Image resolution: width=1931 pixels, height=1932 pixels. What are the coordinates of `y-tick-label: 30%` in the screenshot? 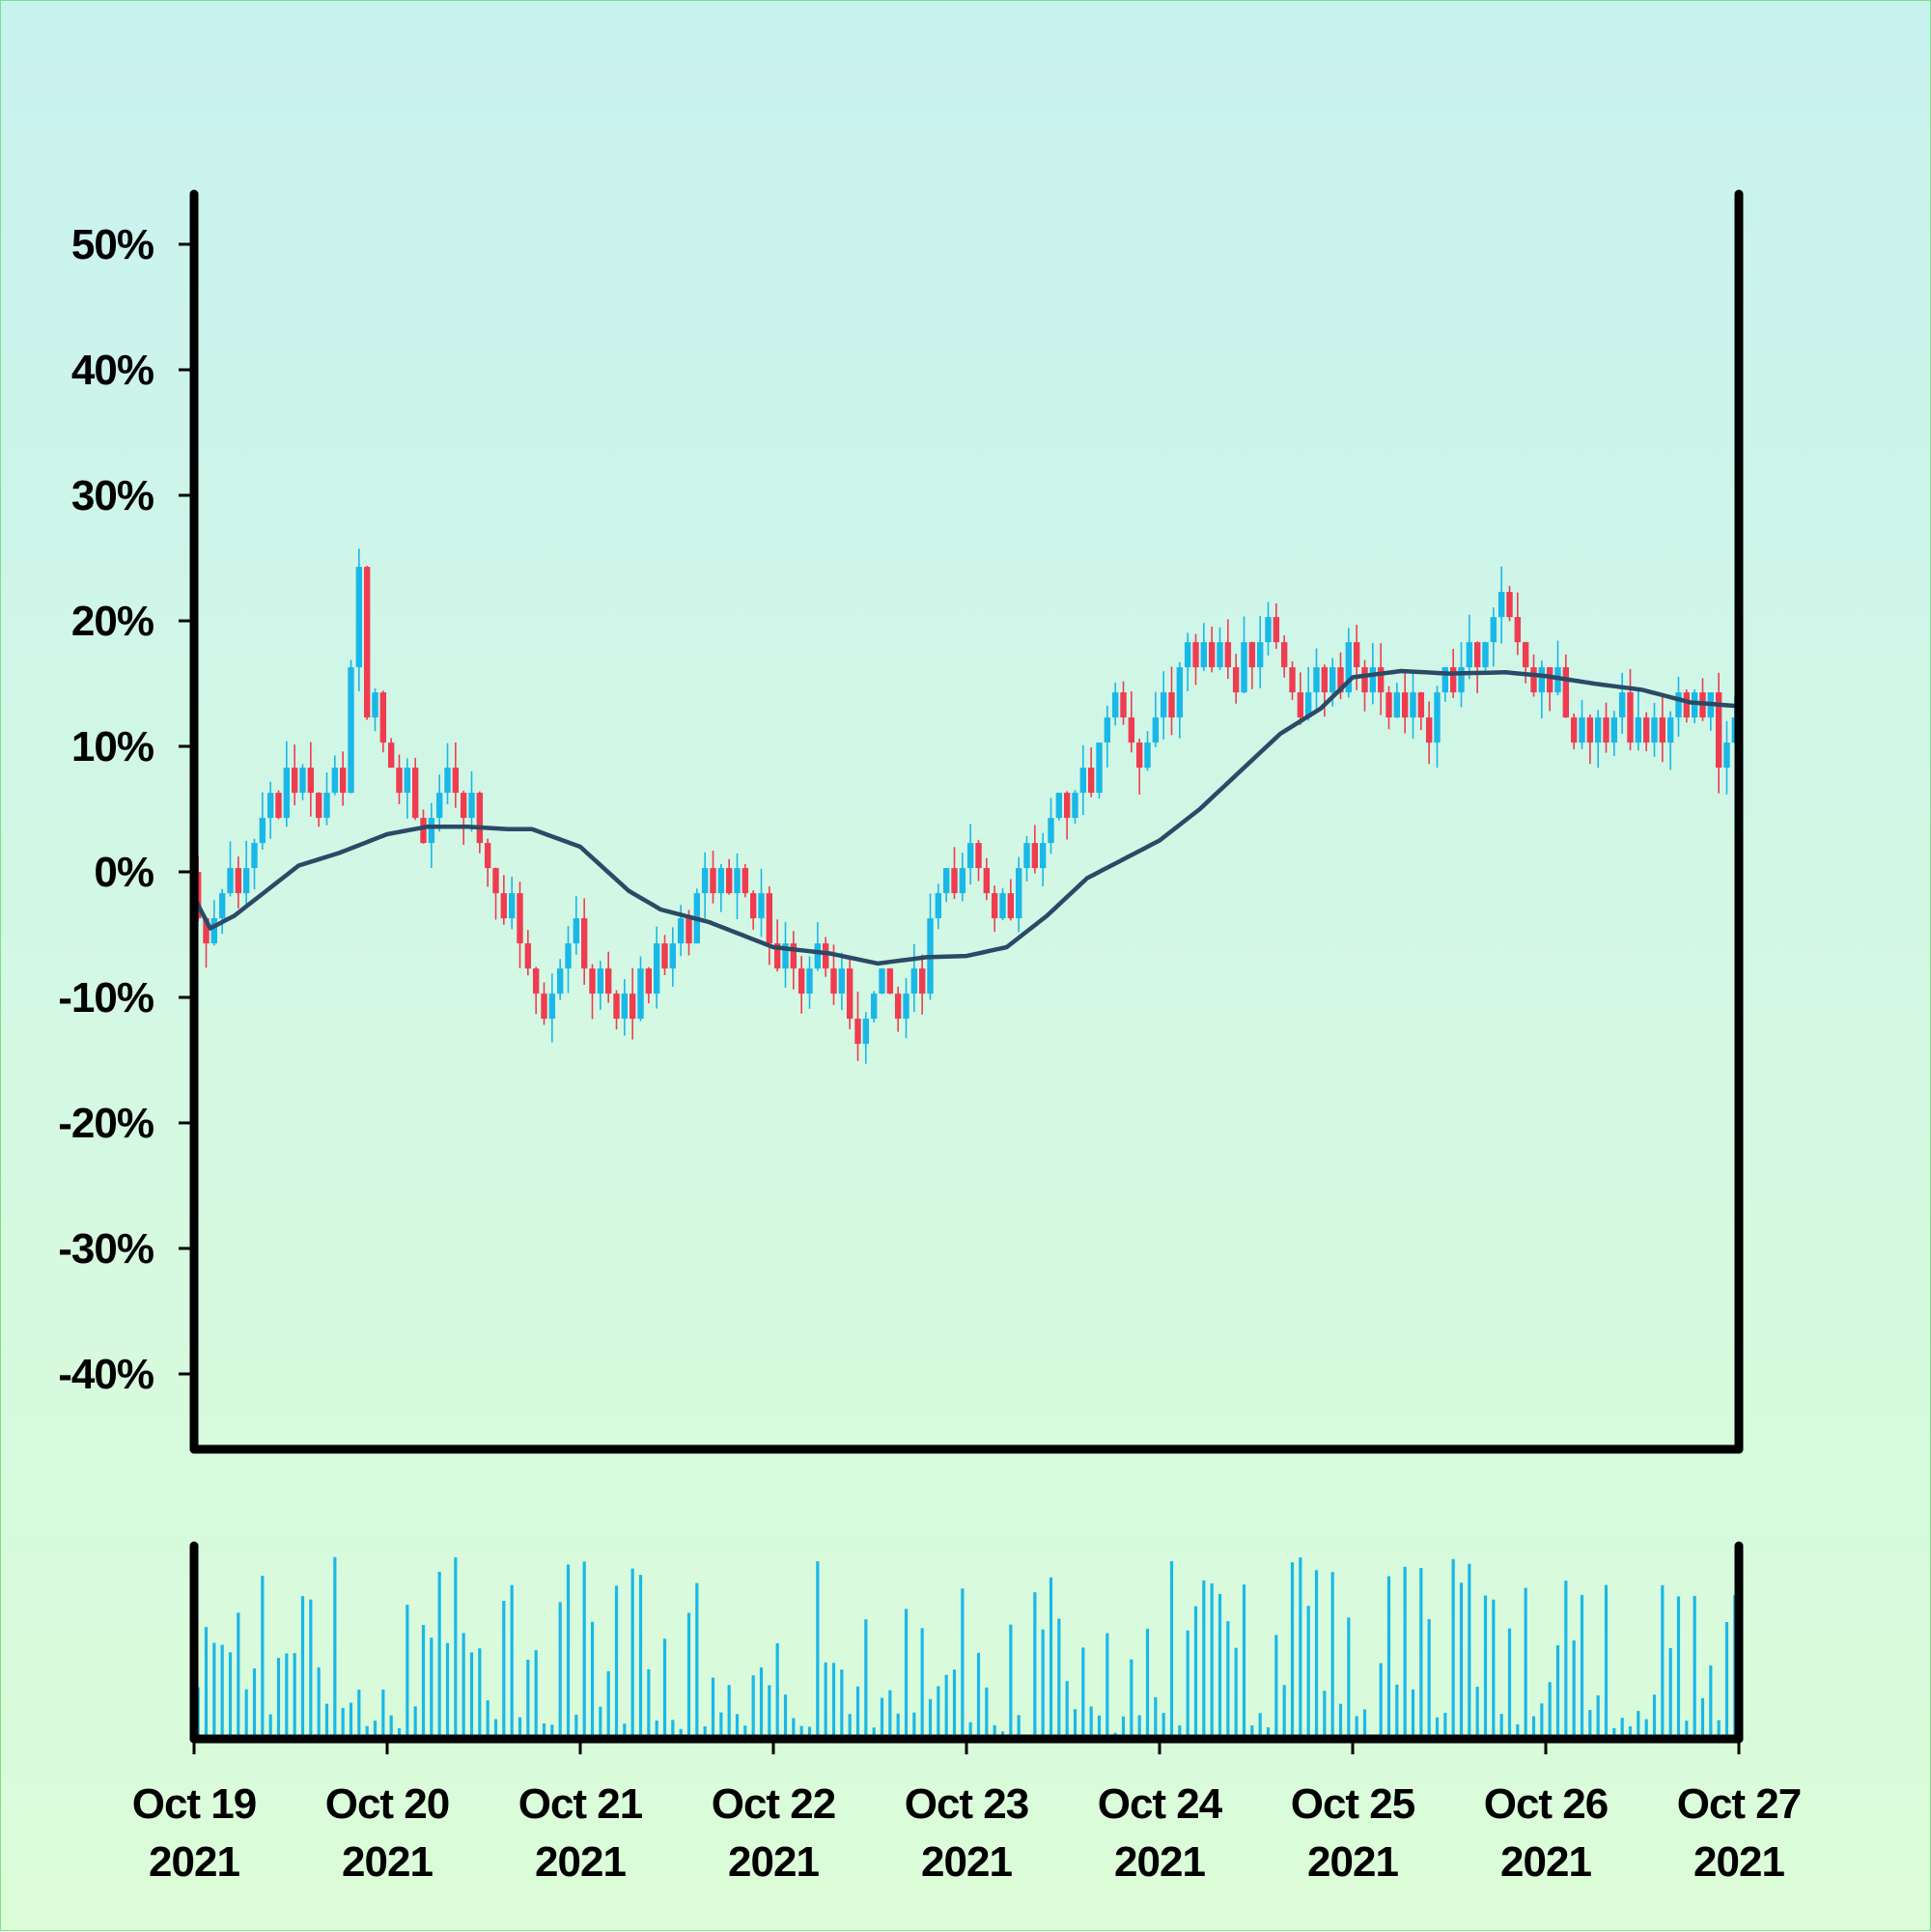 It's located at (112, 496).